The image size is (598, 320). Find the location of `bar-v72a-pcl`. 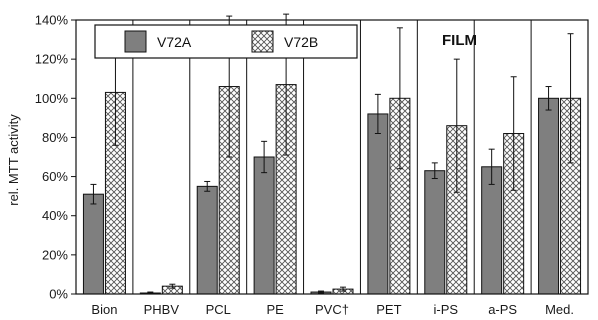

bar-v72a-pcl is located at coordinates (207, 240).